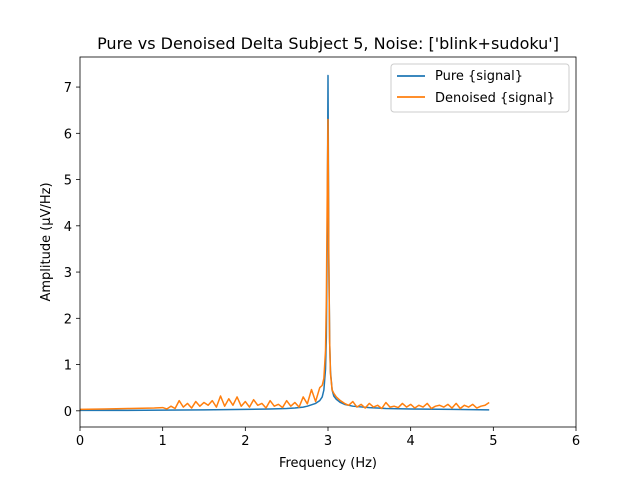  What do you see at coordinates (328, 441) in the screenshot?
I see `x-tick-label: 3` at bounding box center [328, 441].